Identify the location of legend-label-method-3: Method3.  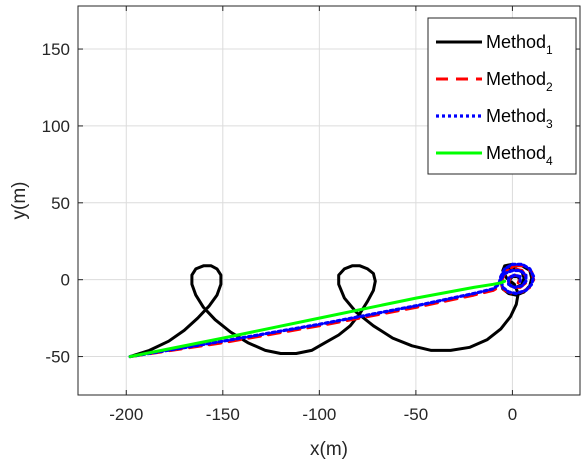
(519, 118).